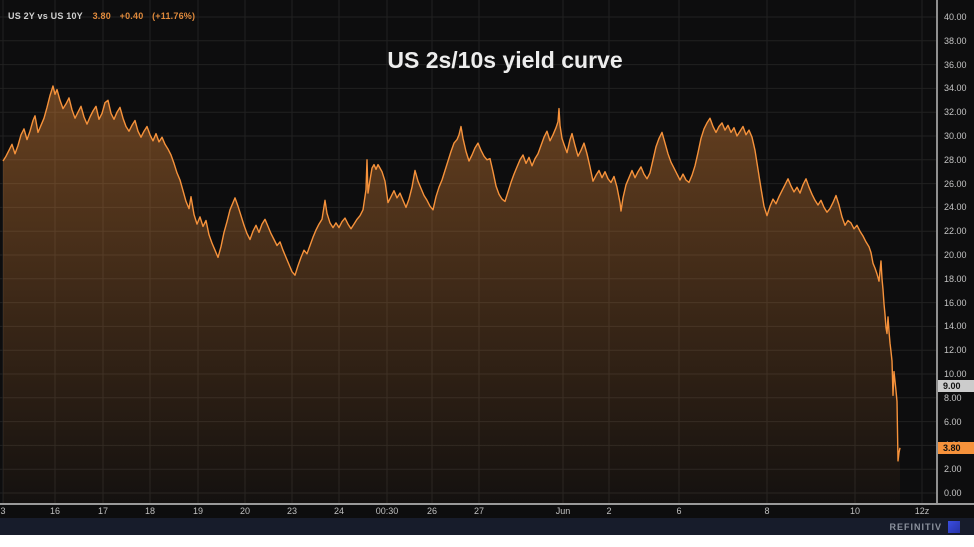 The height and width of the screenshot is (547, 974). Describe the element at coordinates (953, 397) in the screenshot. I see `y-axis-label: 8.00` at that location.